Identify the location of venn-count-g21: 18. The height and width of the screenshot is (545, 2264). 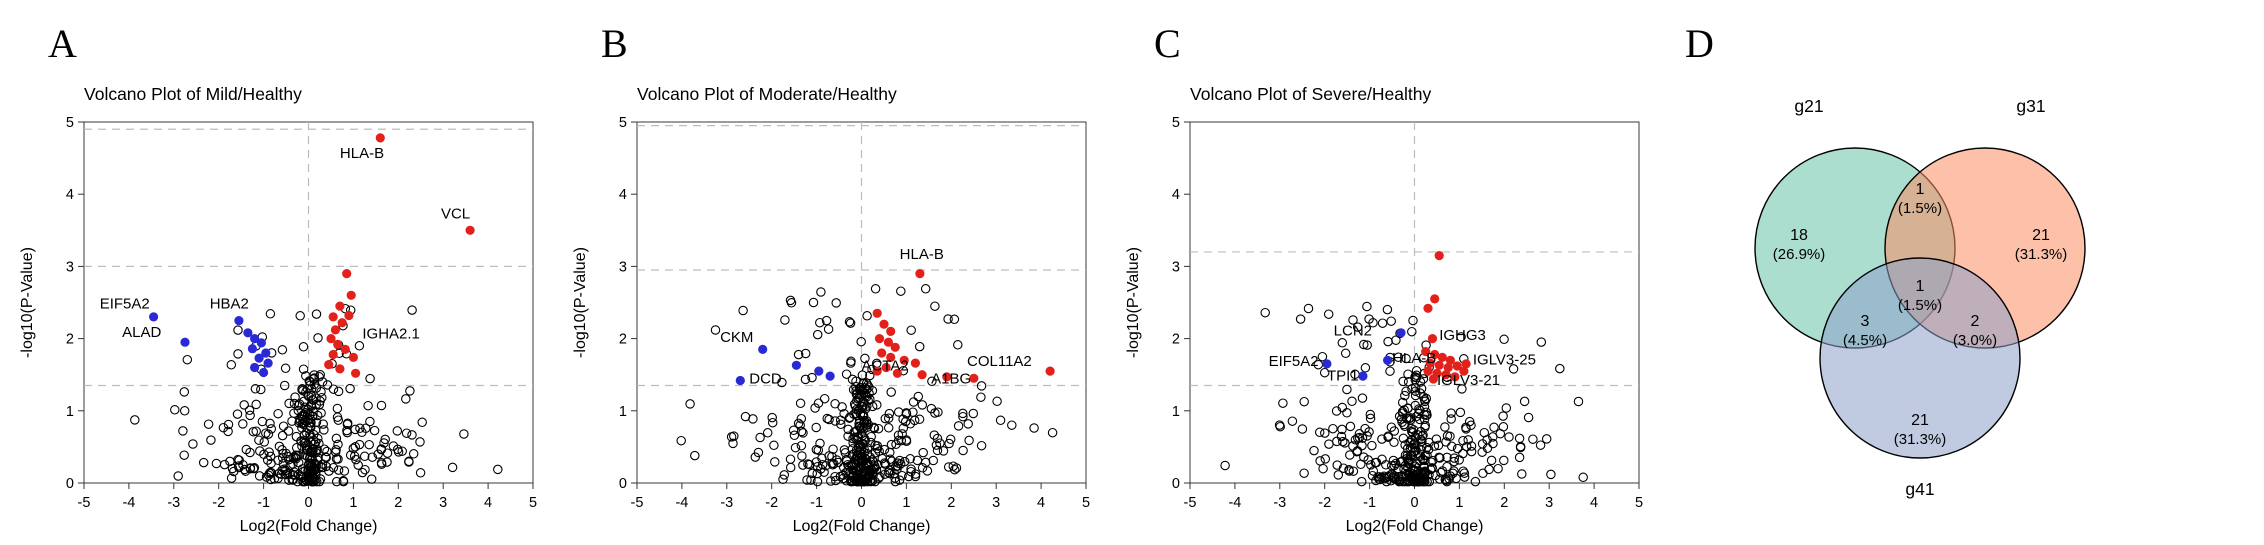
(1799, 235).